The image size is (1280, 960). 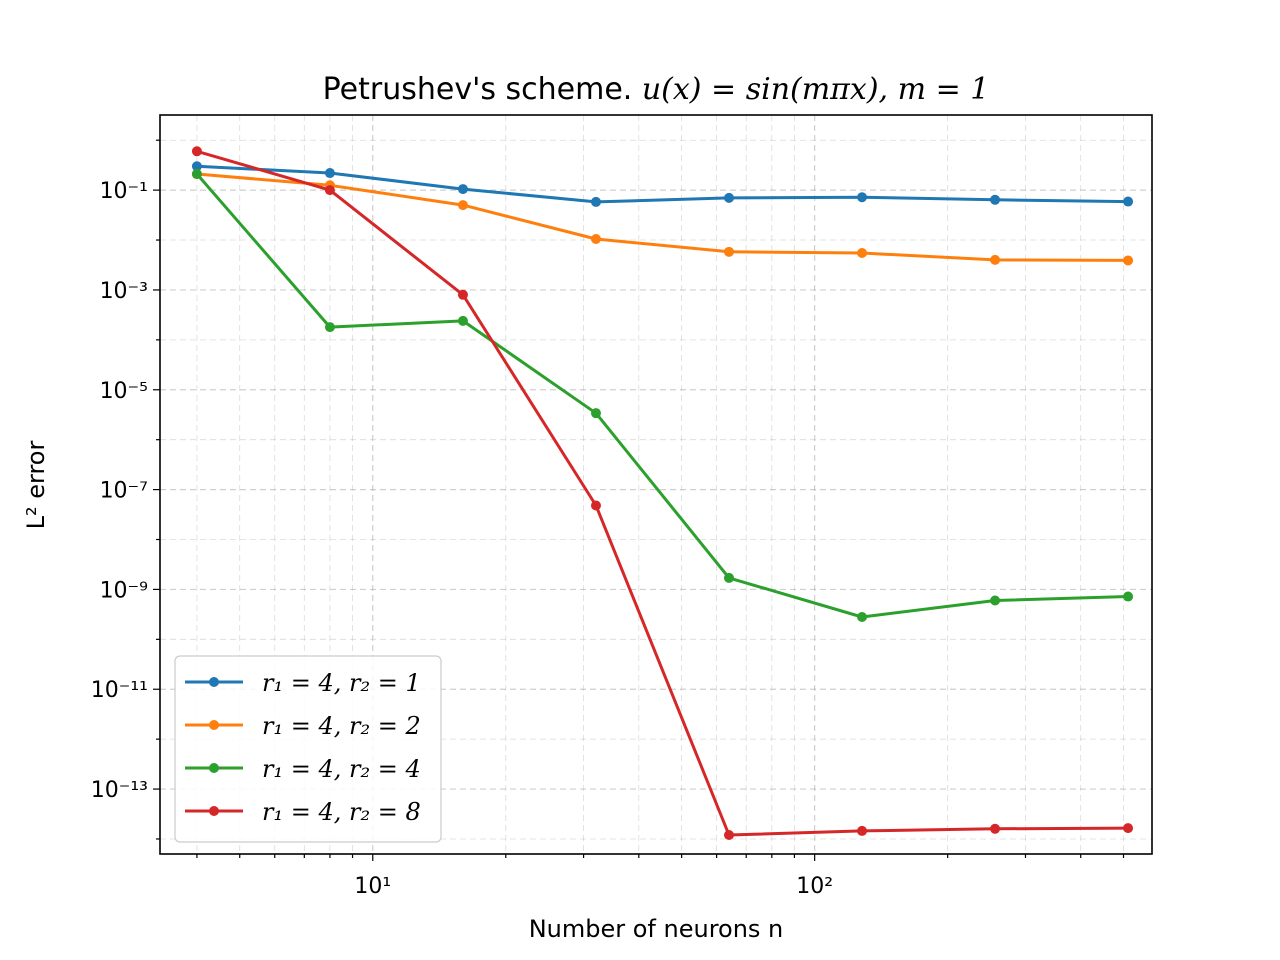 What do you see at coordinates (124, 191) in the screenshot?
I see `y-tick-label: 10⁻¹` at bounding box center [124, 191].